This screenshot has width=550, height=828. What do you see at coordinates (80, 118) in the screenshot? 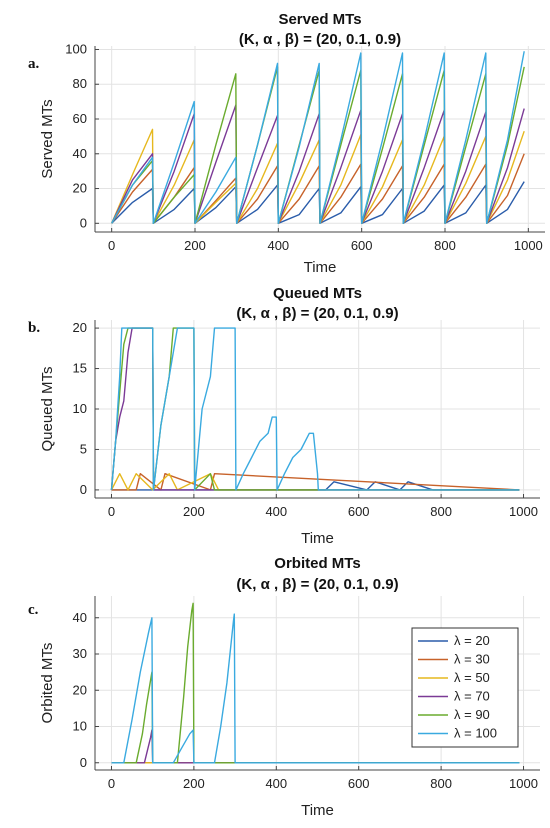
I see `y-tick-label: 60` at bounding box center [80, 118].